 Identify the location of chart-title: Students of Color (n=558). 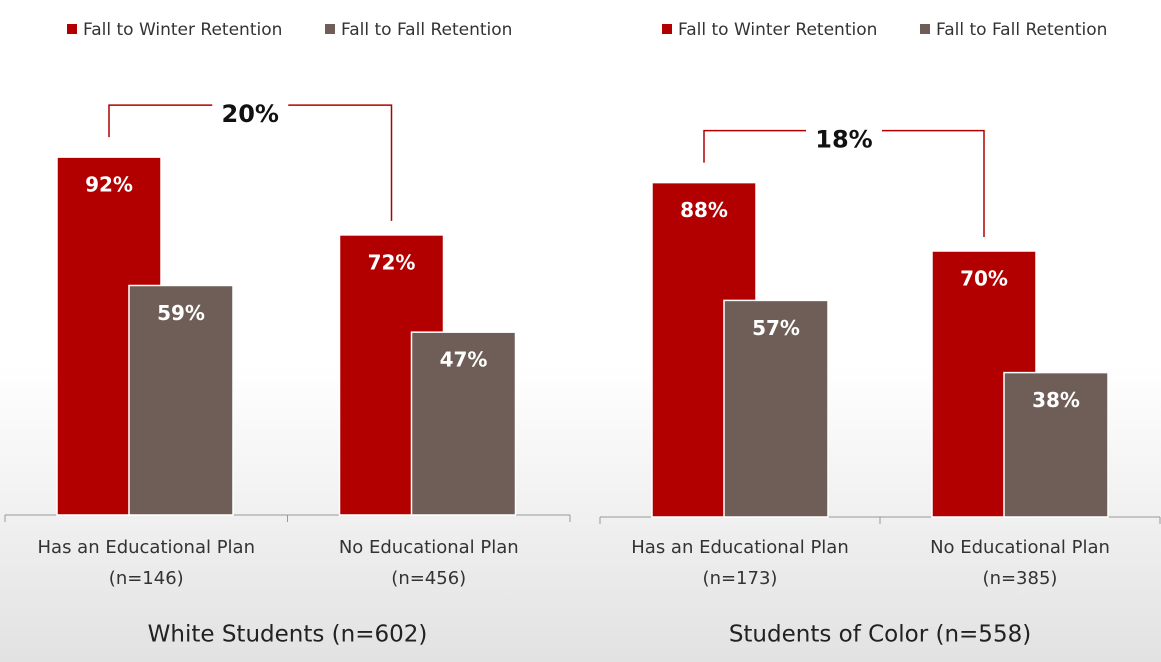
(880, 635).